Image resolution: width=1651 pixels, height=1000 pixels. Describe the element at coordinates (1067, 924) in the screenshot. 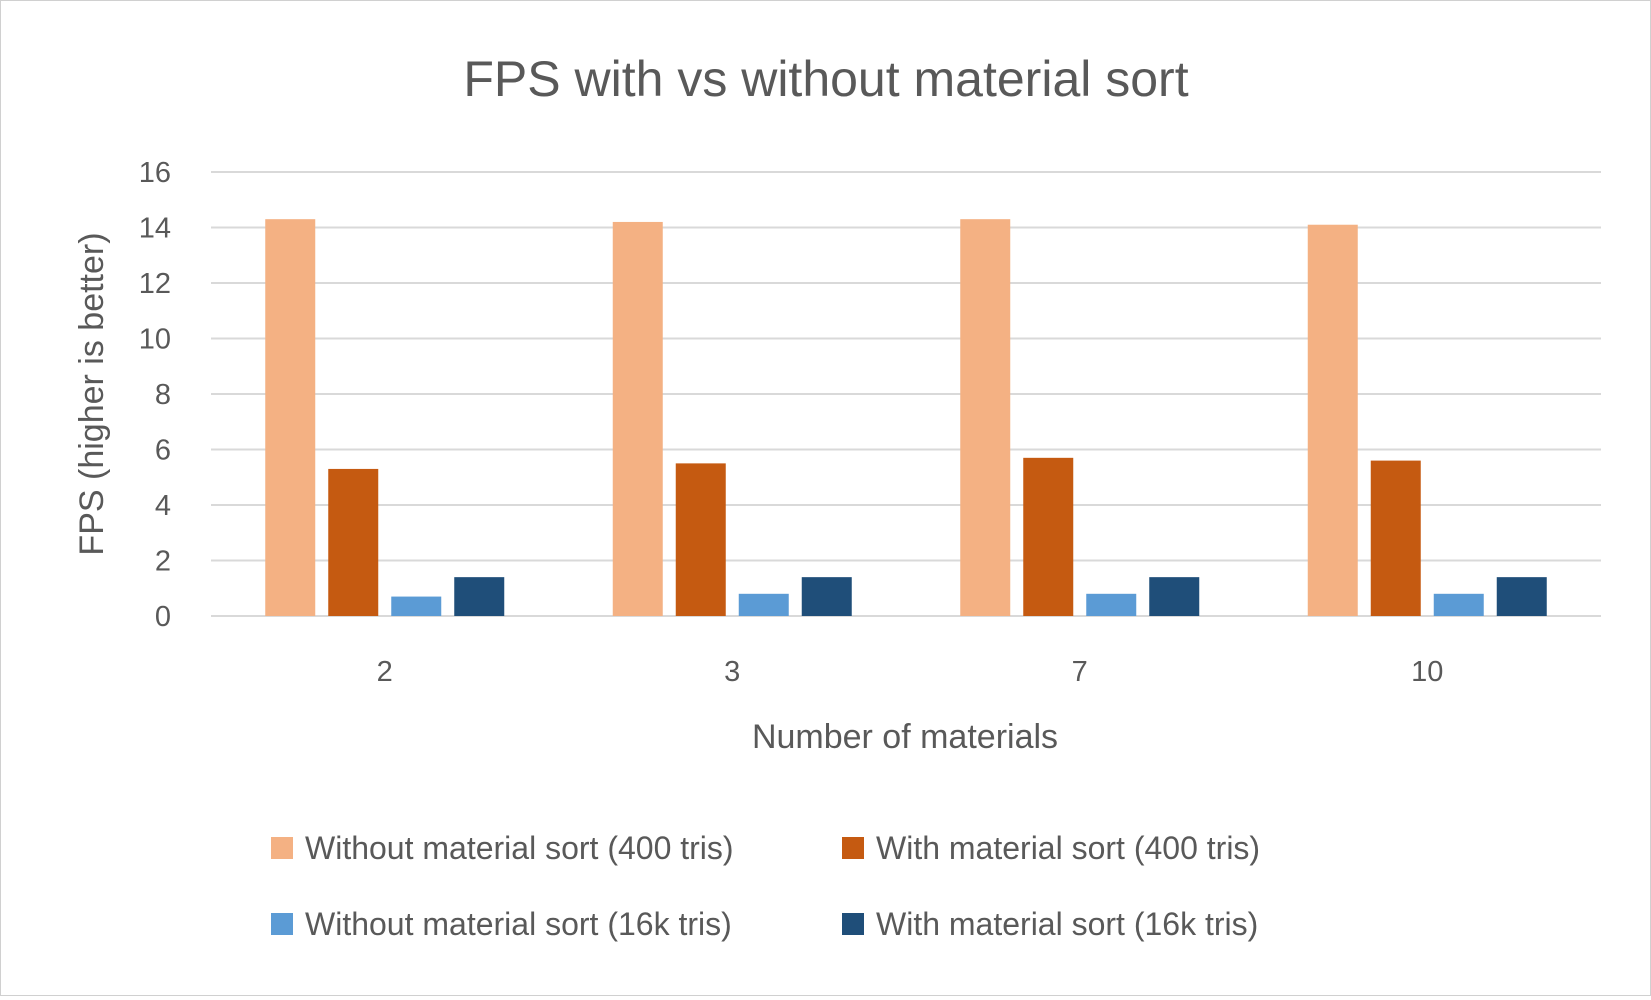

I see `legend-label: With material sort (16k tris)` at that location.